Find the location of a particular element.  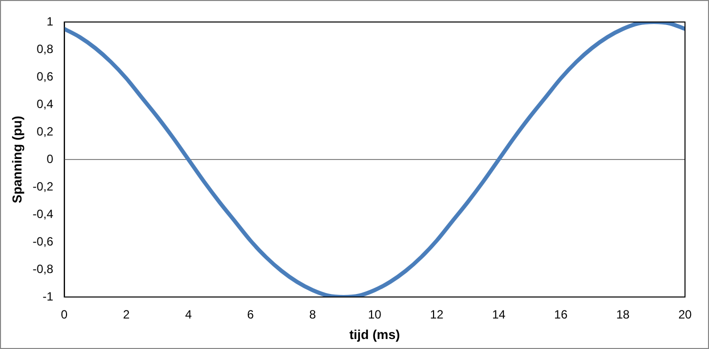

y-tick-label: -0,8 is located at coordinates (43, 269).